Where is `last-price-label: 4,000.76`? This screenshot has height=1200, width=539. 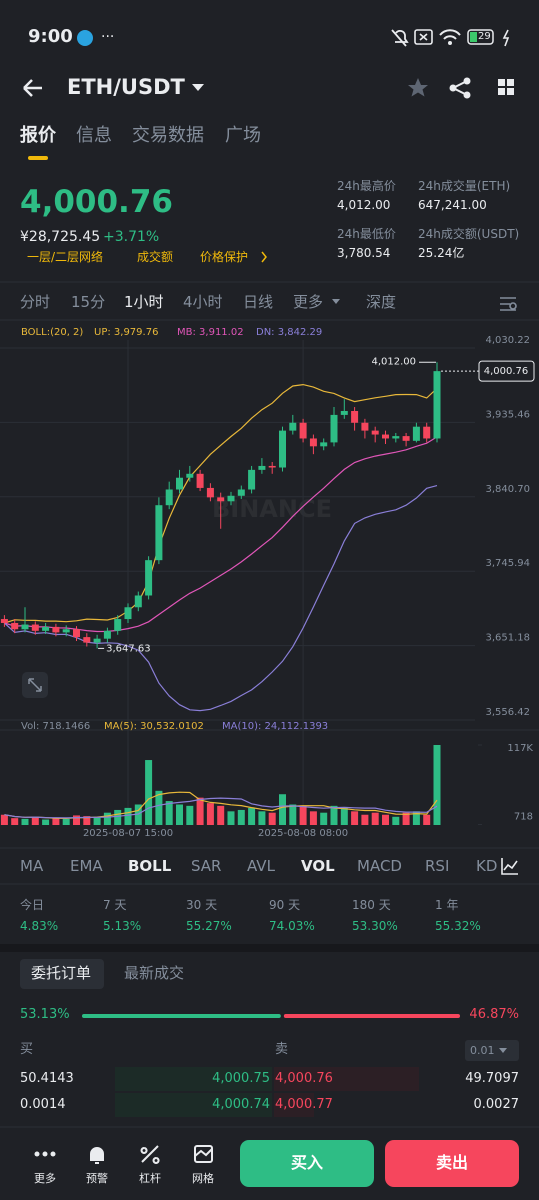
last-price-label: 4,000.76 is located at coordinates (506, 371).